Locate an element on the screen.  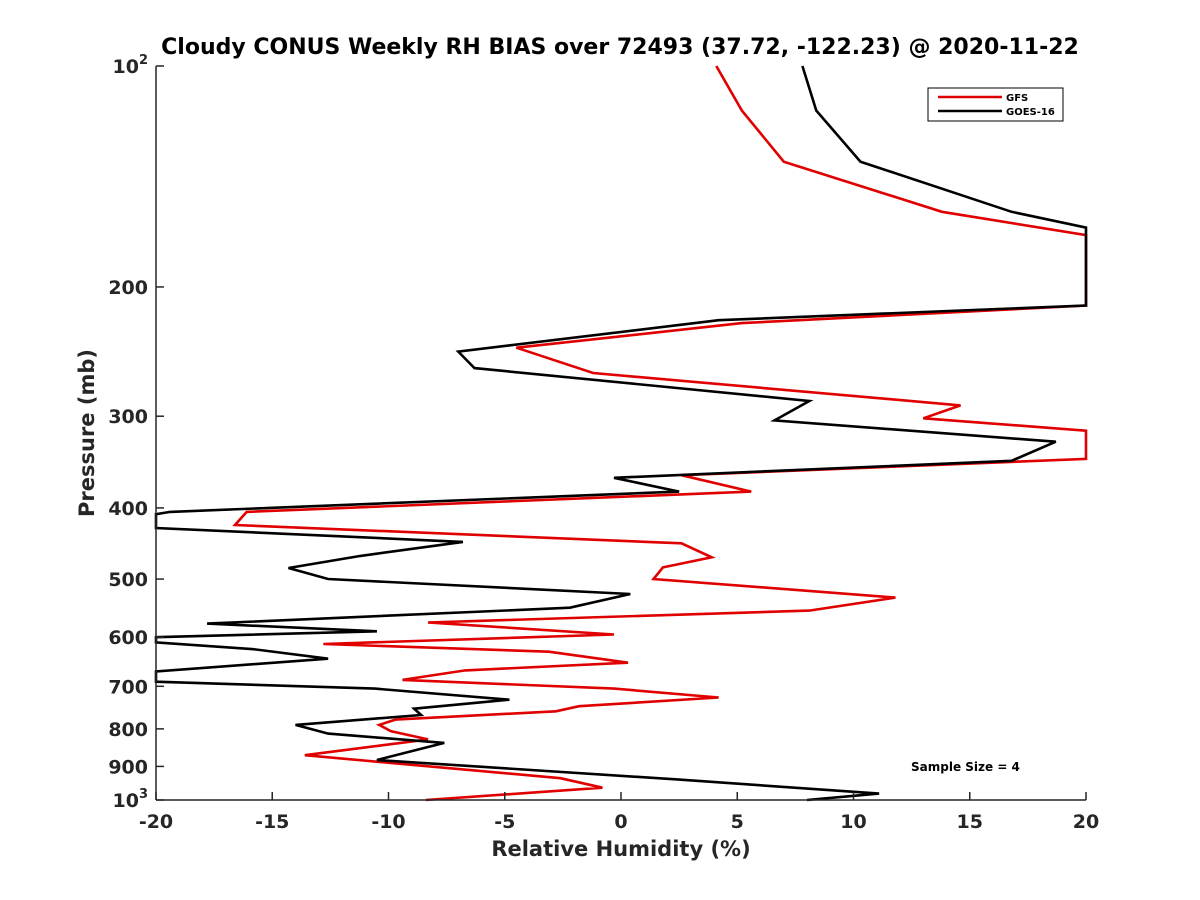
y-tick-label-base: 600 is located at coordinates (128, 638).